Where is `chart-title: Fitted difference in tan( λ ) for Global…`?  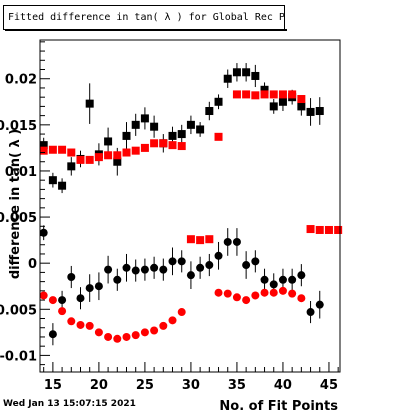
chart-title: Fitted difference in tan( λ ) for Global… is located at coordinates (144, 17).